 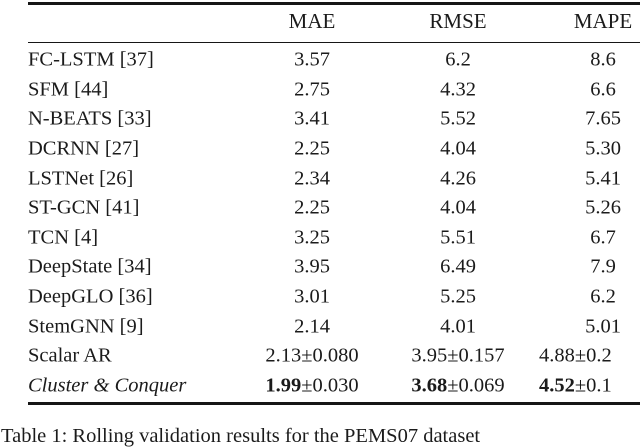 I want to click on table-top-rule, so click(x=334, y=3).